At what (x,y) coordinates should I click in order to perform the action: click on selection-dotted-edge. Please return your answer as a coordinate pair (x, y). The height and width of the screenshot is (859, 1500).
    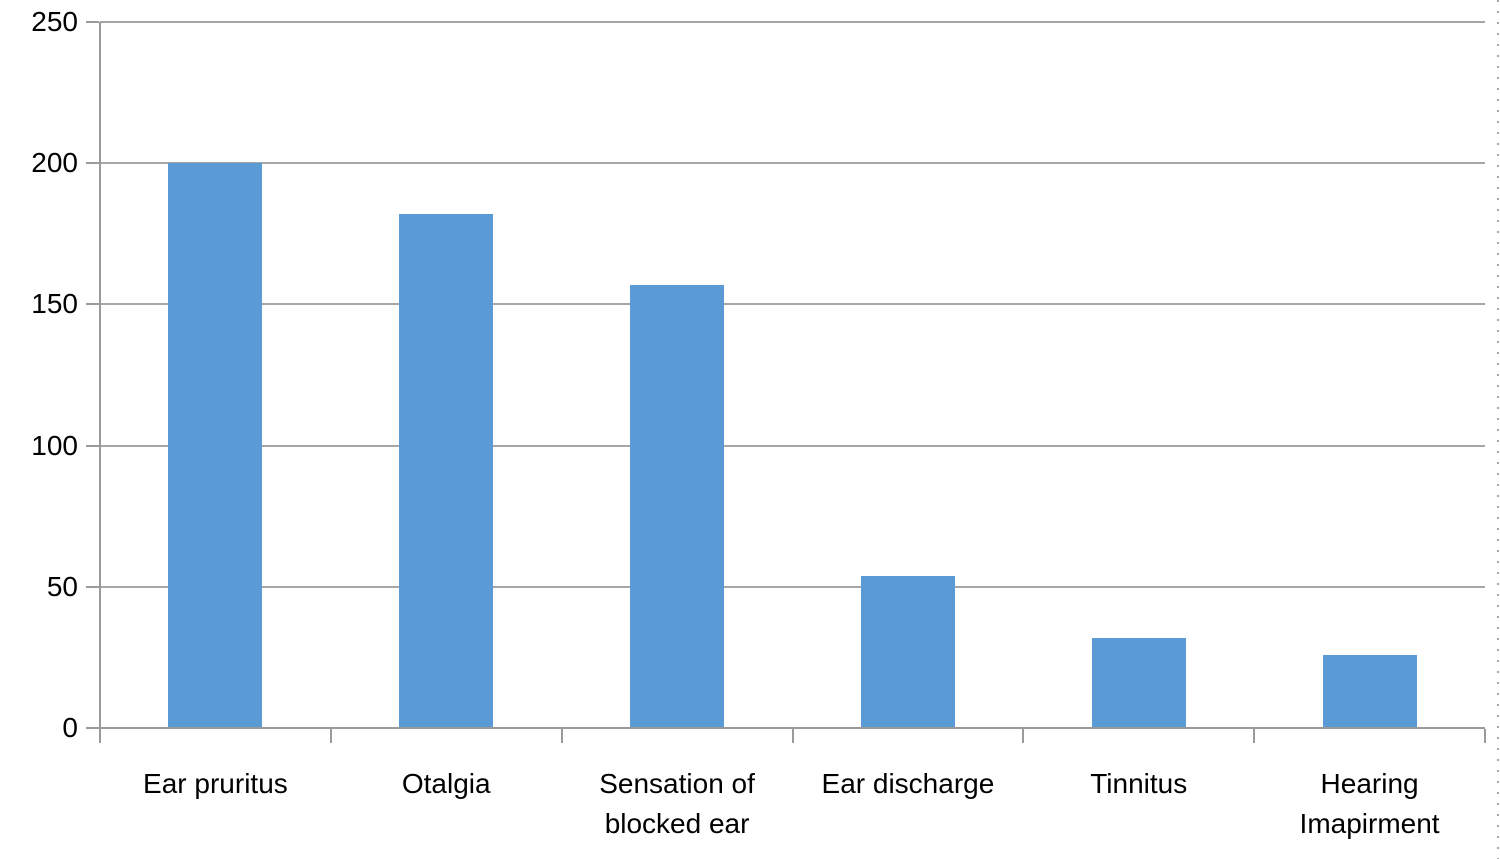
    Looking at the image, I should click on (1498, 429).